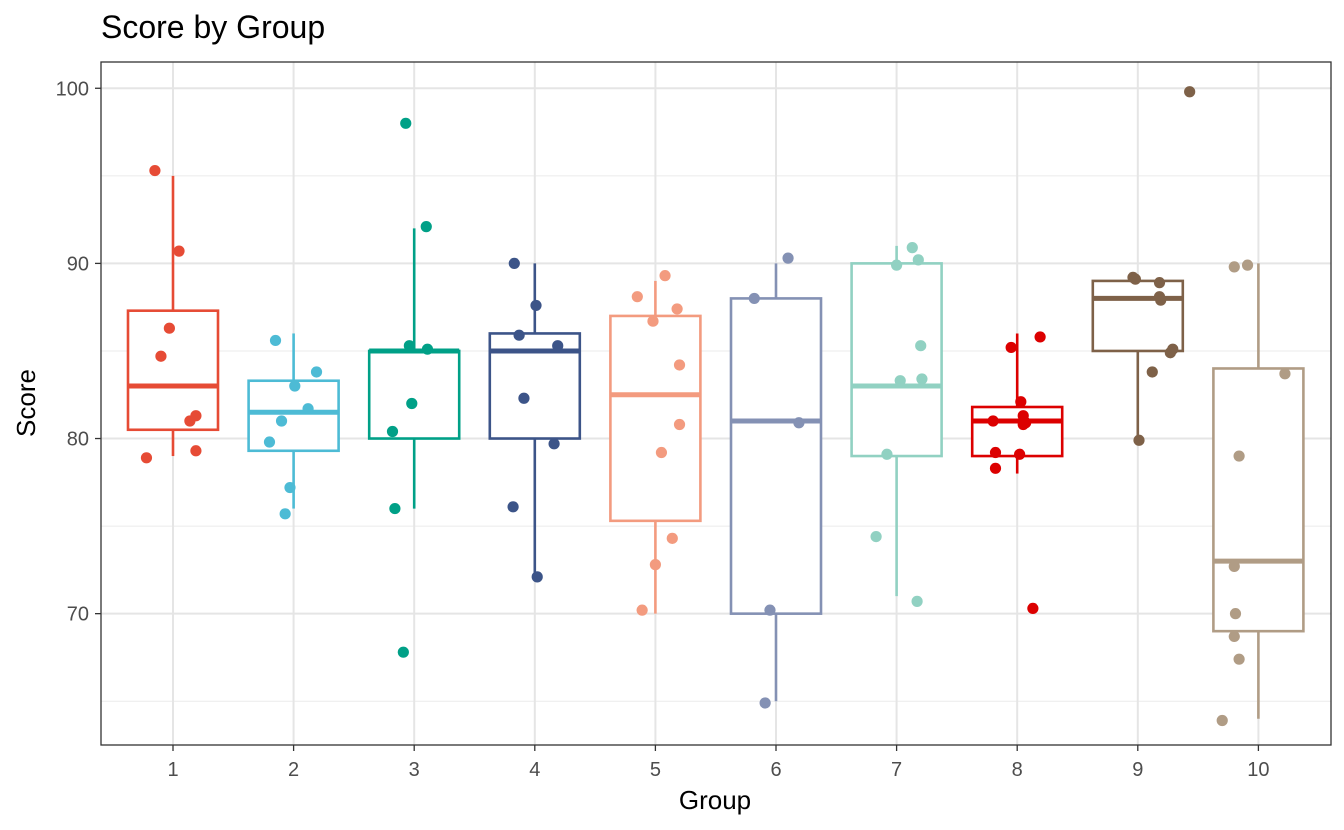 Image resolution: width=1344 pixels, height=830 pixels. What do you see at coordinates (78, 615) in the screenshot?
I see `y-tick-label: 70` at bounding box center [78, 615].